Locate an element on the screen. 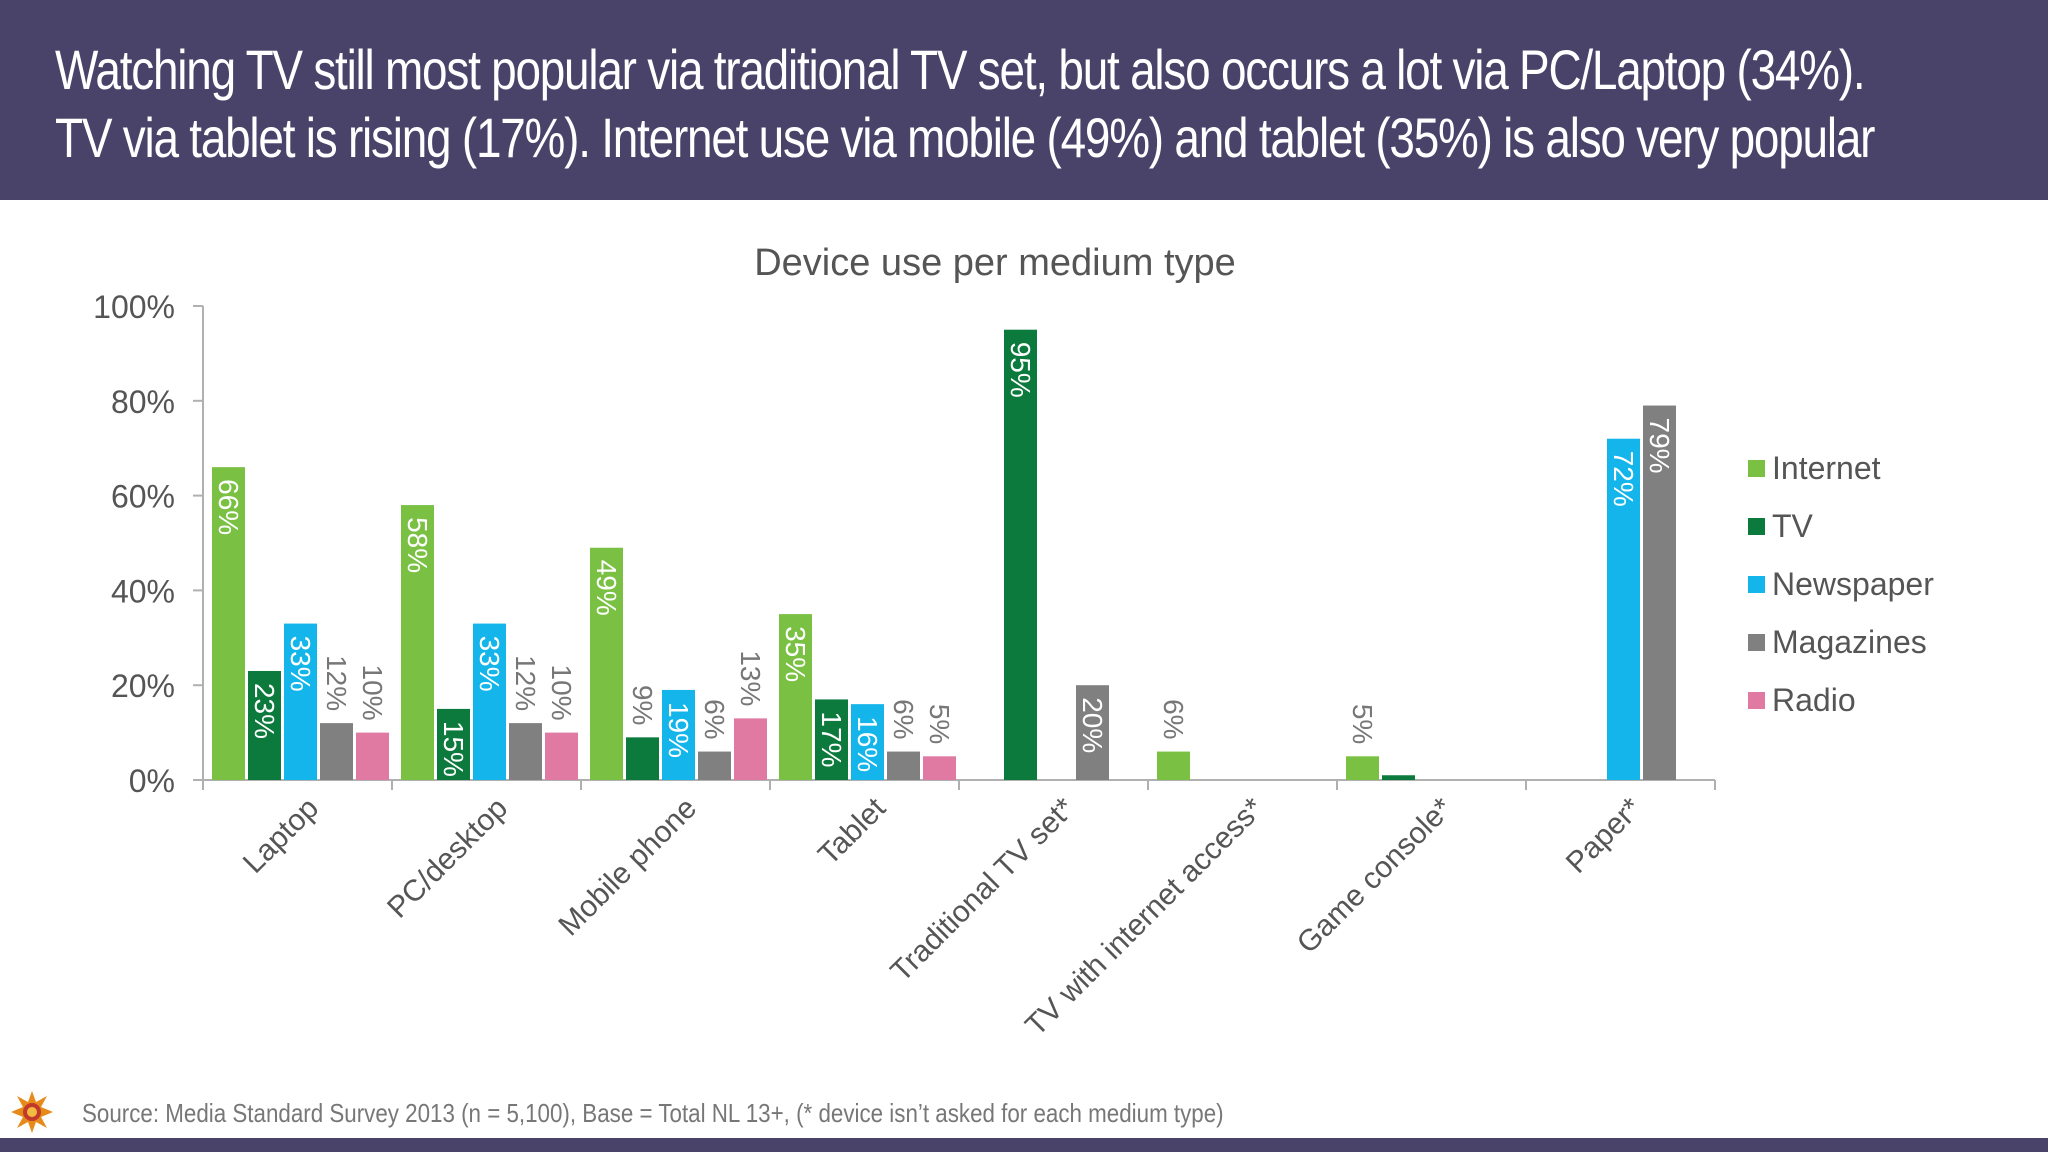  y-tick-label: 80% is located at coordinates (143, 402).